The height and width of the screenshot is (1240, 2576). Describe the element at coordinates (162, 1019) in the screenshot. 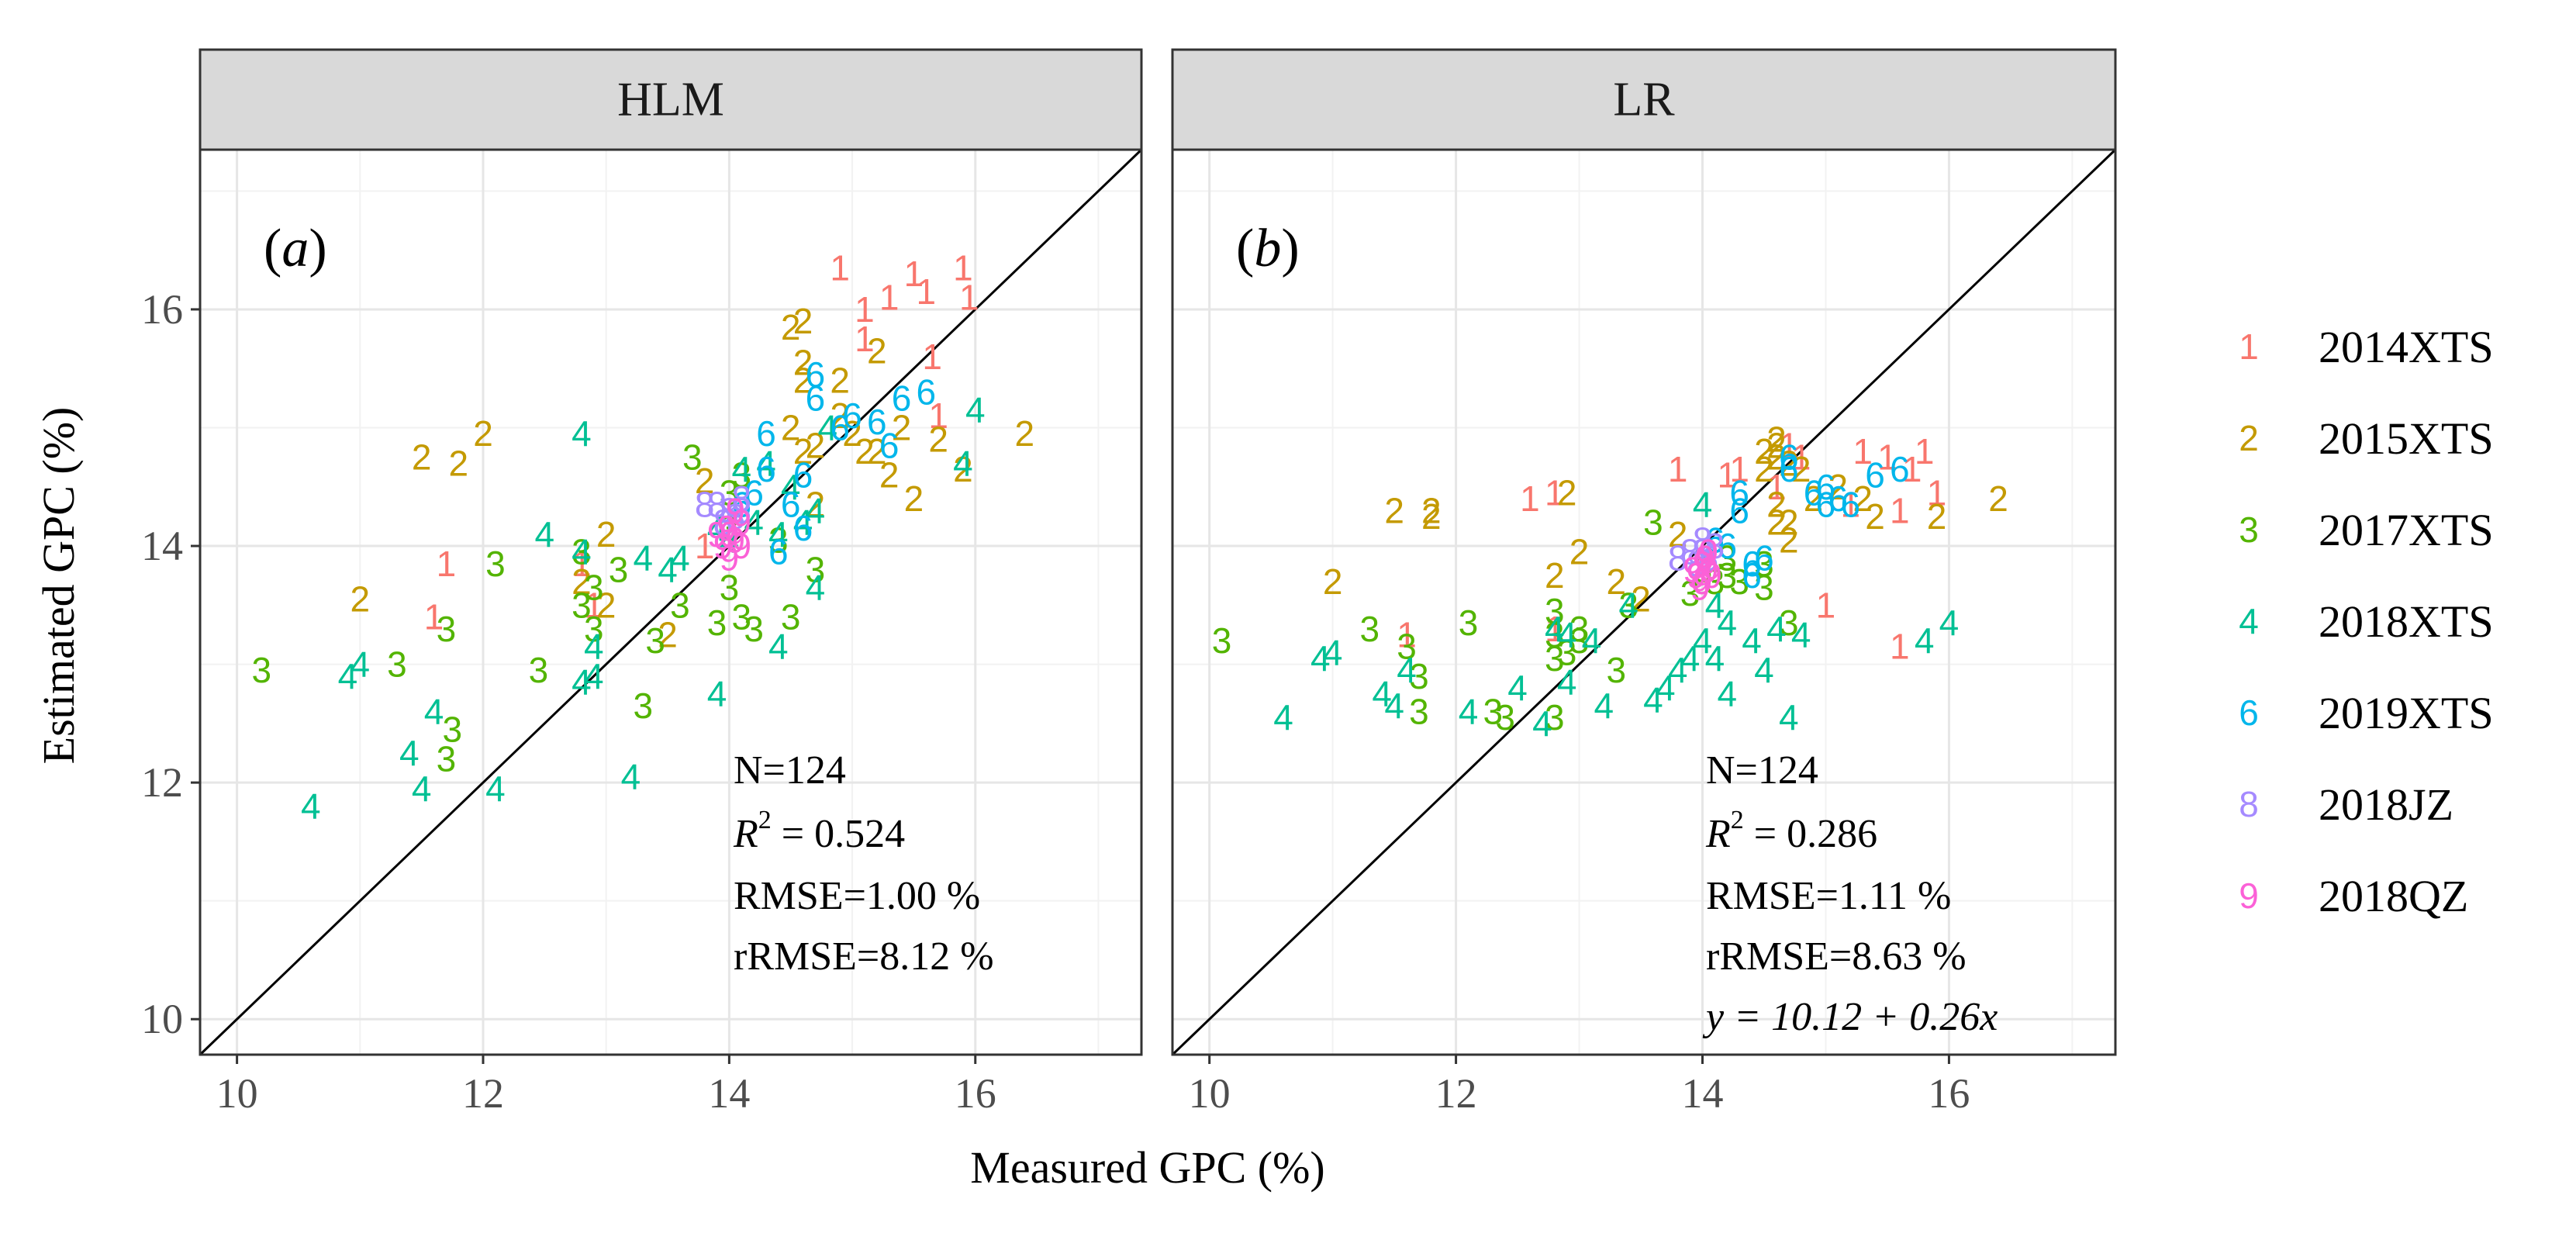

I see `y-tick-label: 10` at that location.